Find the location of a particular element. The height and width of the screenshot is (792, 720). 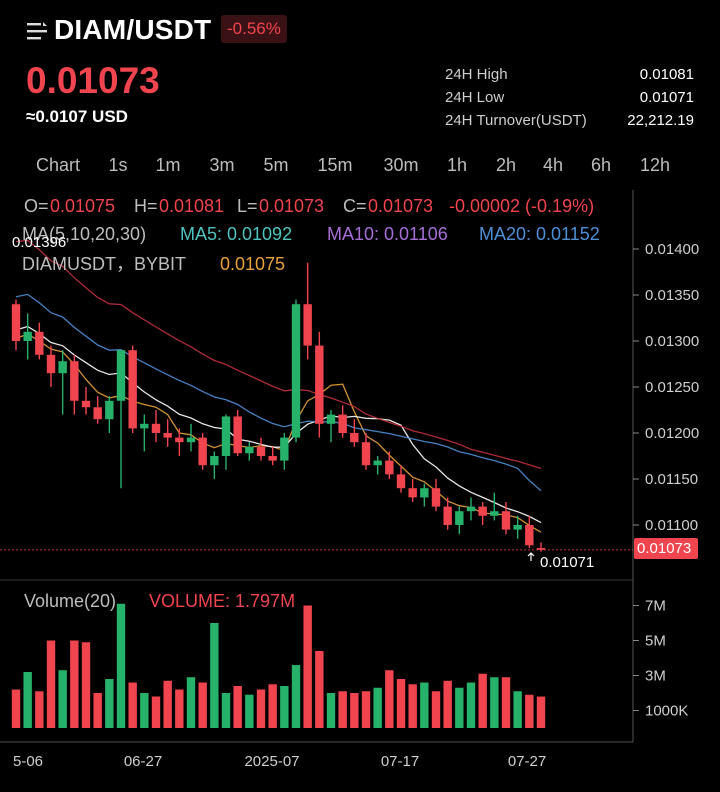

tab-15m: 15m is located at coordinates (335, 165).